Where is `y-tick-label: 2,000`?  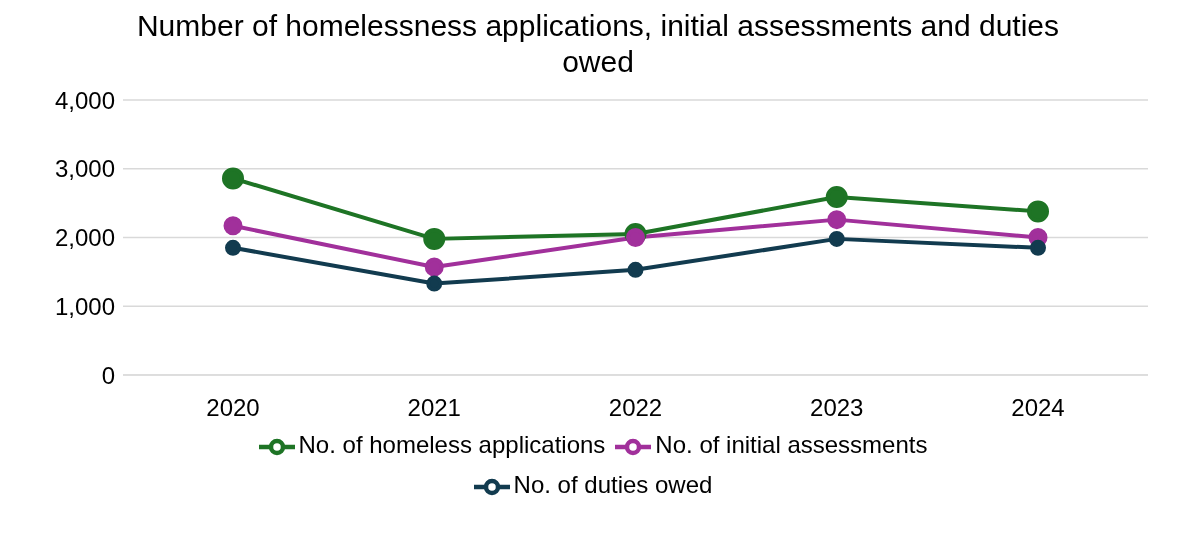
y-tick-label: 2,000 is located at coordinates (84, 238).